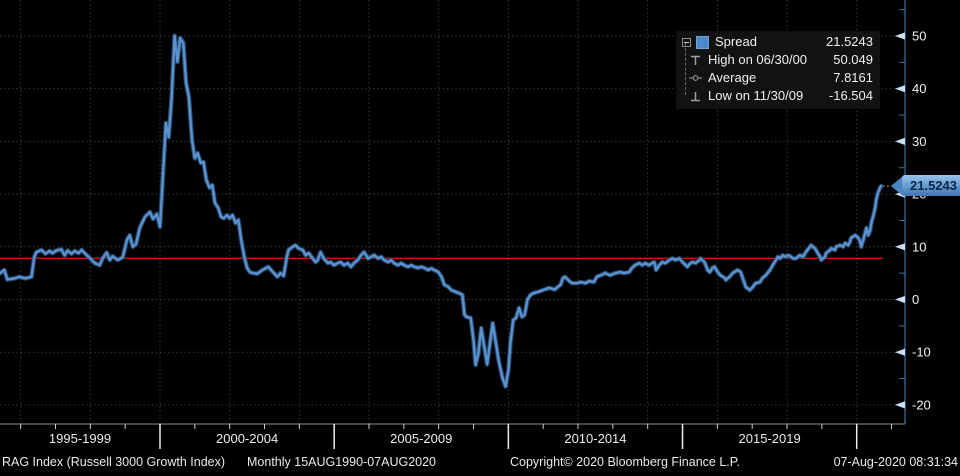 Image resolution: width=960 pixels, height=476 pixels. I want to click on legend-row-low: Low on 11/30/09 -16.504, so click(778, 96).